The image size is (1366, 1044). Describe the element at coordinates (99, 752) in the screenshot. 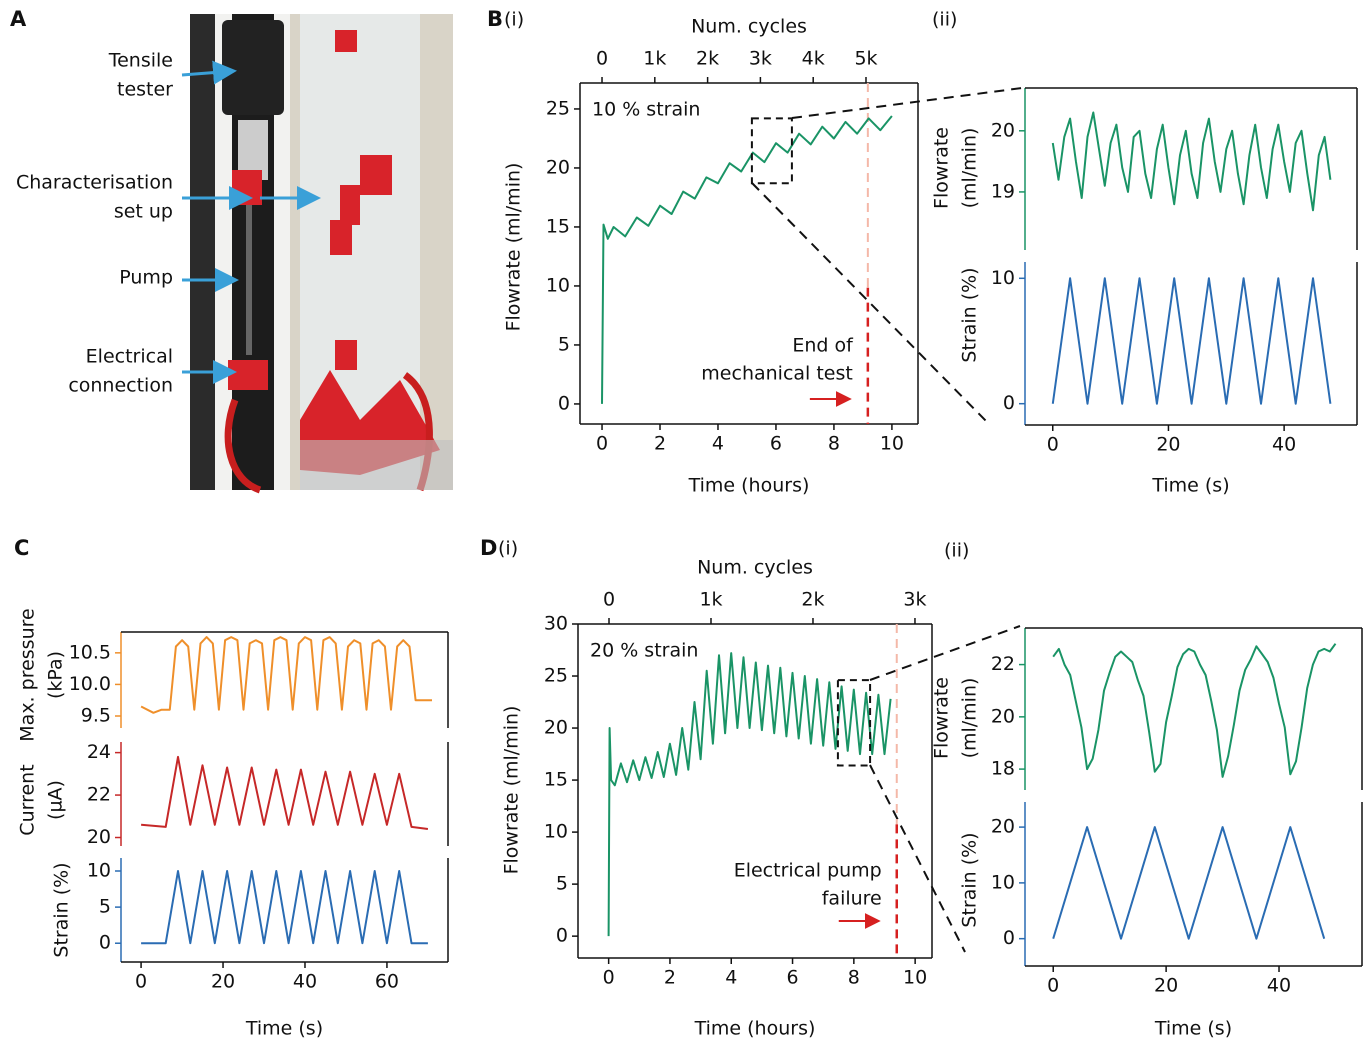

I see `y-tick-label: 24` at that location.